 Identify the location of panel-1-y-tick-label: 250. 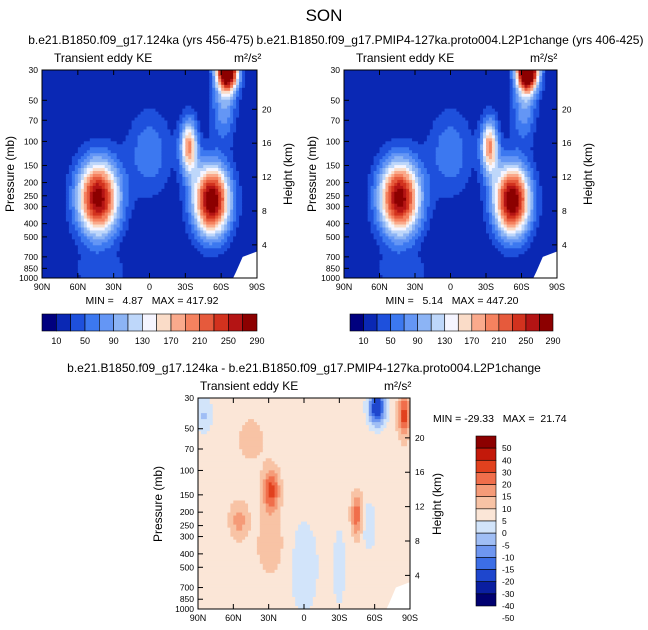
(31, 196).